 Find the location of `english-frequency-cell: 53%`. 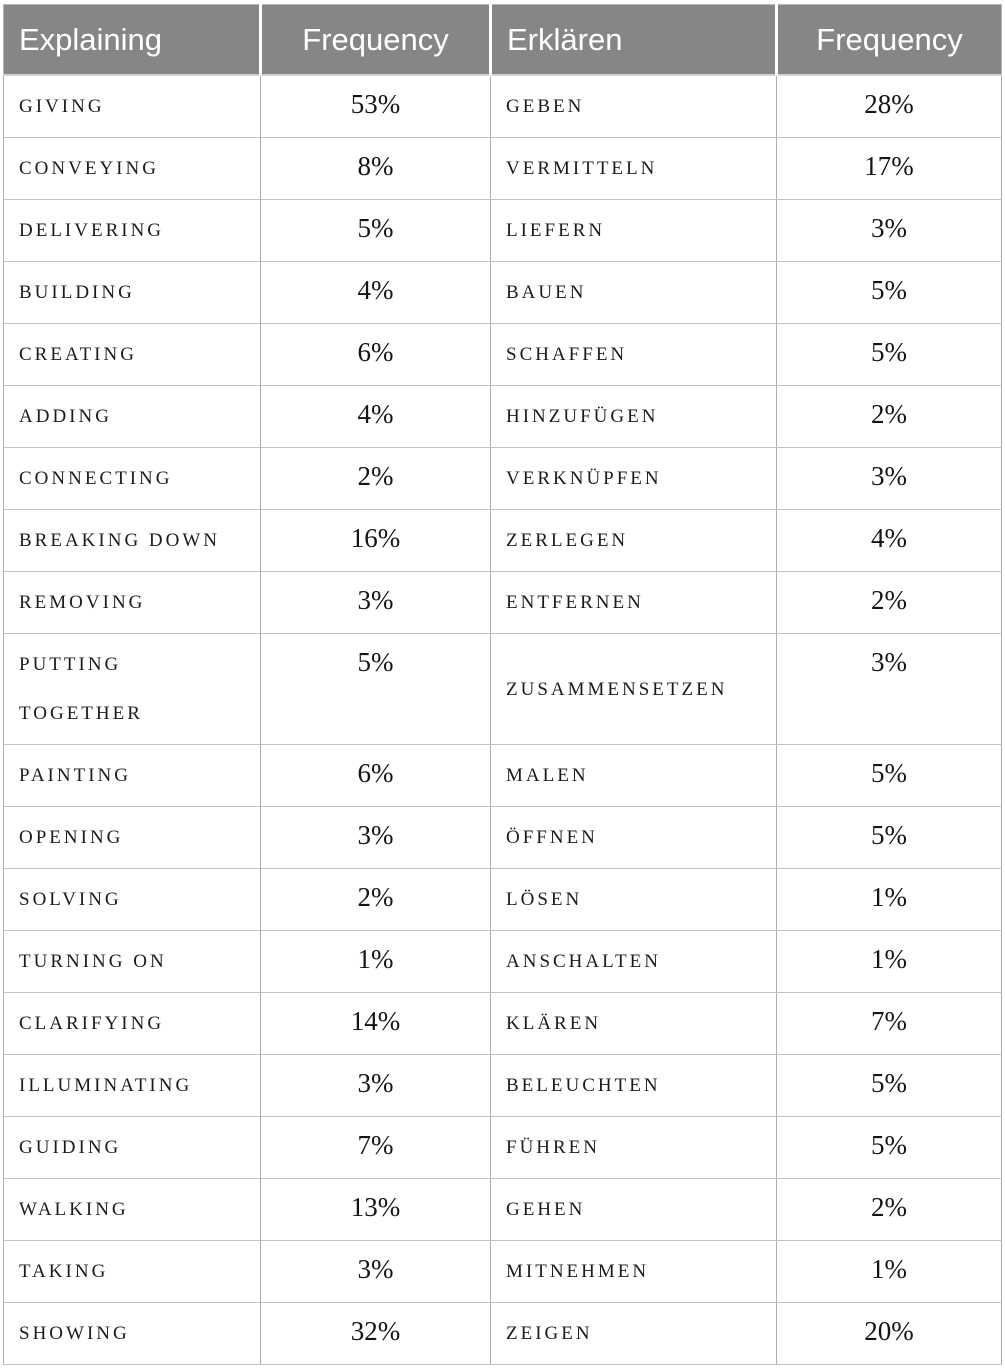

english-frequency-cell: 53% is located at coordinates (375, 106).